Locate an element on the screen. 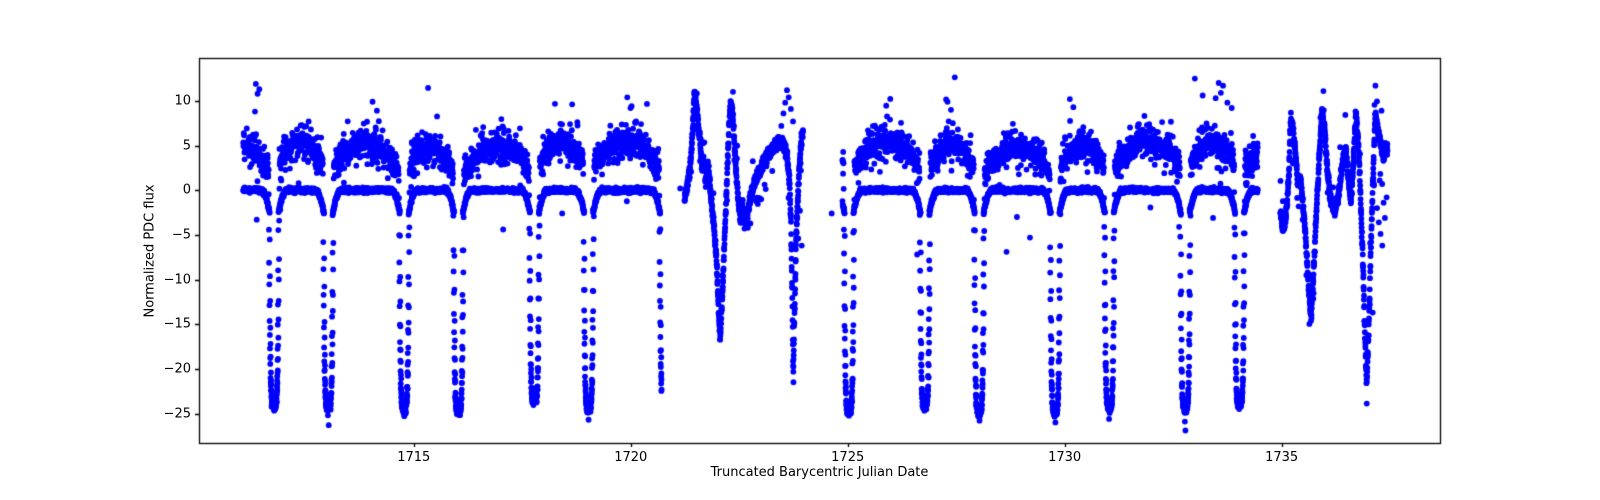  x-tick-label: 1735 is located at coordinates (1282, 457).